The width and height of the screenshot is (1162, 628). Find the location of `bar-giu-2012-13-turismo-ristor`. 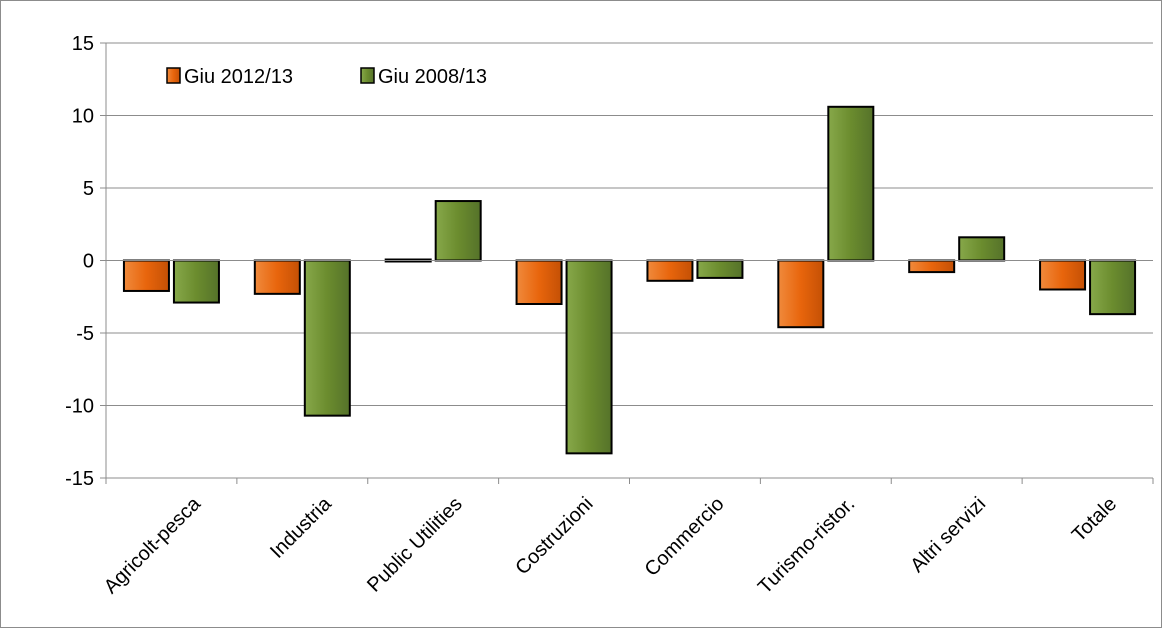

bar-giu-2012-13-turismo-ristor is located at coordinates (801, 294).